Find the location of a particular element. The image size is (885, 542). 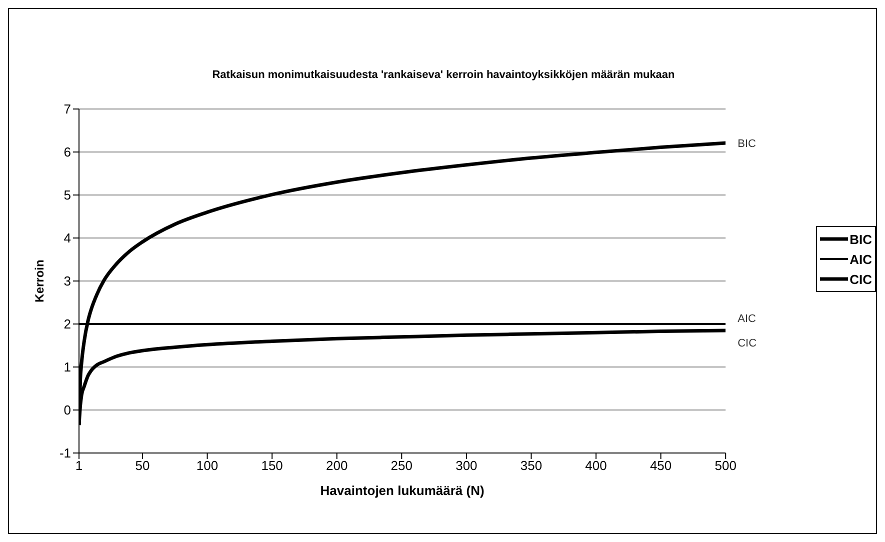

x-tick-label: 200 is located at coordinates (337, 466).